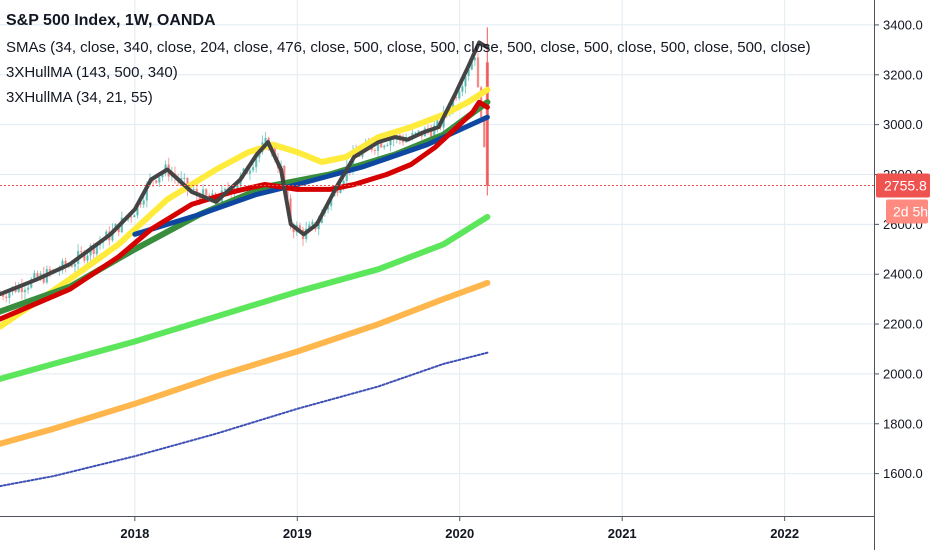 This screenshot has width=932, height=550. What do you see at coordinates (905, 186) in the screenshot?
I see `last-price-value: 2755.8` at bounding box center [905, 186].